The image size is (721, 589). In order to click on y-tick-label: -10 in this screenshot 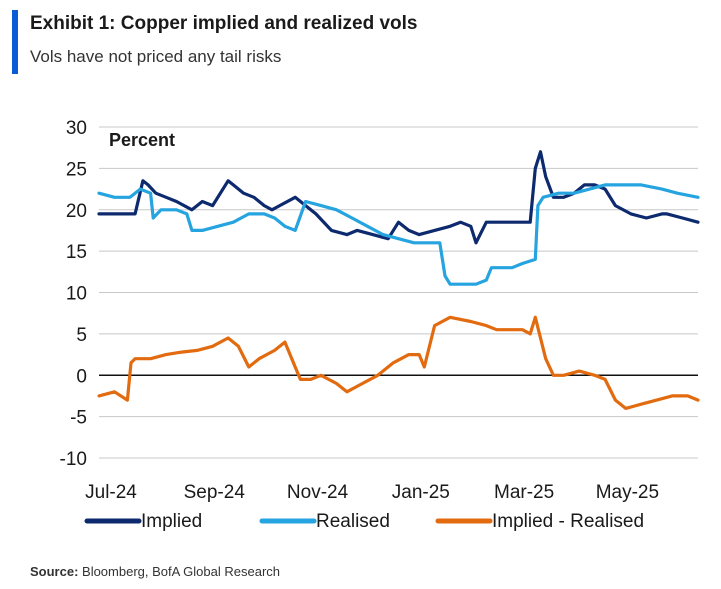, I will do `click(73, 459)`.